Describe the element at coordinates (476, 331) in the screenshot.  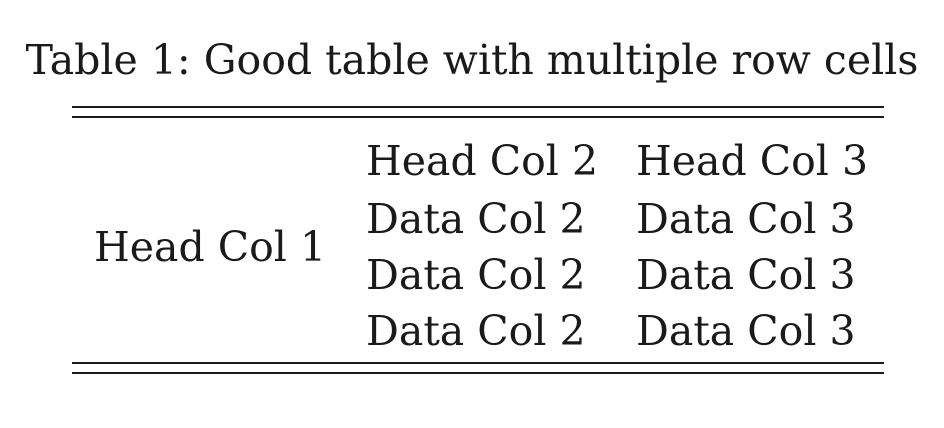
I see `table-cell-row3-col2: Data Col 2` at that location.